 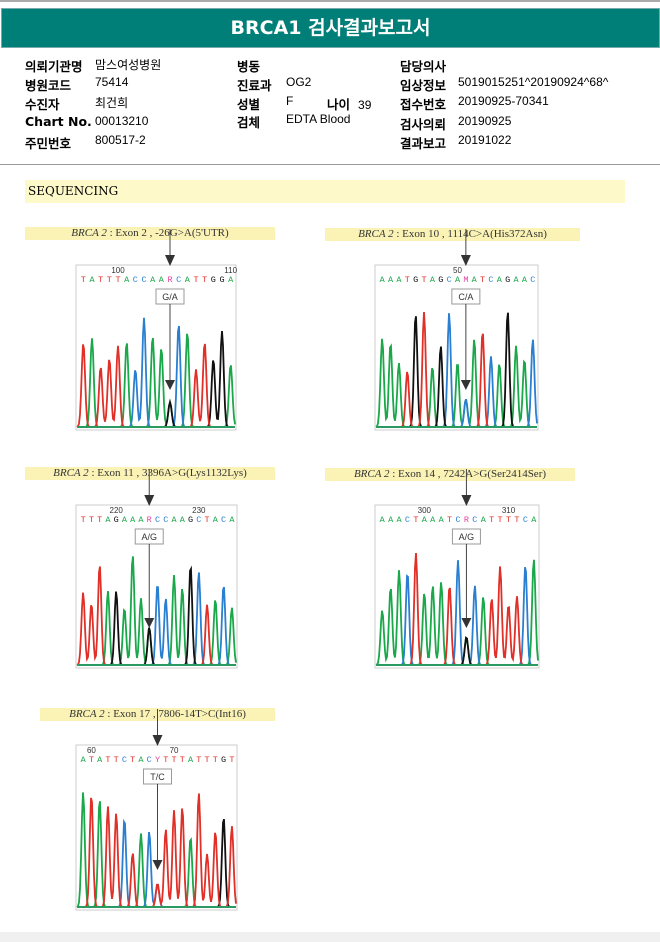 What do you see at coordinates (290, 101) in the screenshot?
I see `info-value: F` at bounding box center [290, 101].